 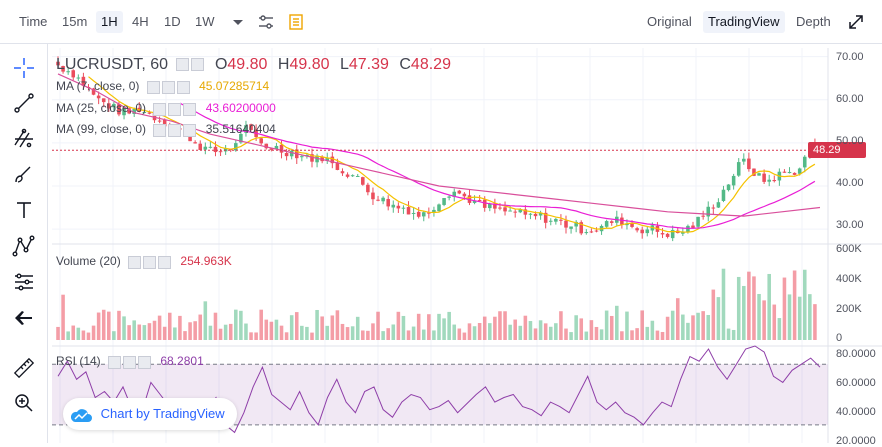 What do you see at coordinates (24, 68) in the screenshot?
I see `crosshair-icon` at bounding box center [24, 68].